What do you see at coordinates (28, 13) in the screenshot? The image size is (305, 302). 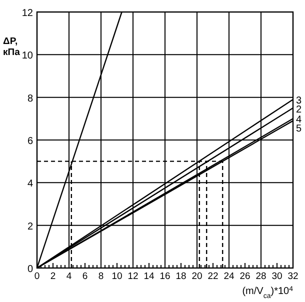 I see `y-tick-label: 12` at bounding box center [28, 13].